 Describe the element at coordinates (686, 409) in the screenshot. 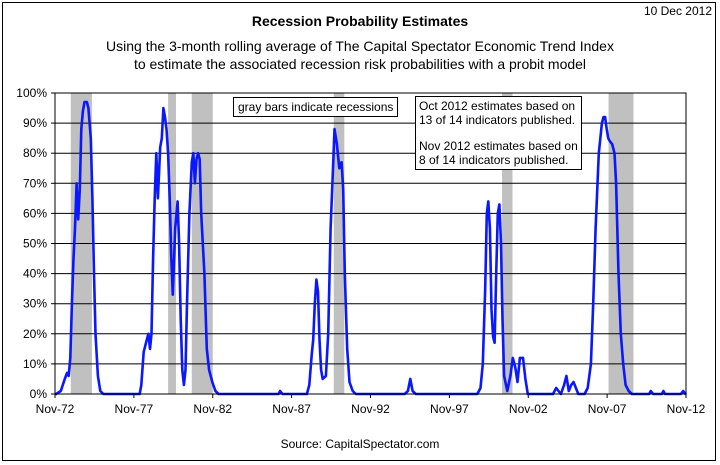

I see `x-tick-label-8: Nov-12` at that location.